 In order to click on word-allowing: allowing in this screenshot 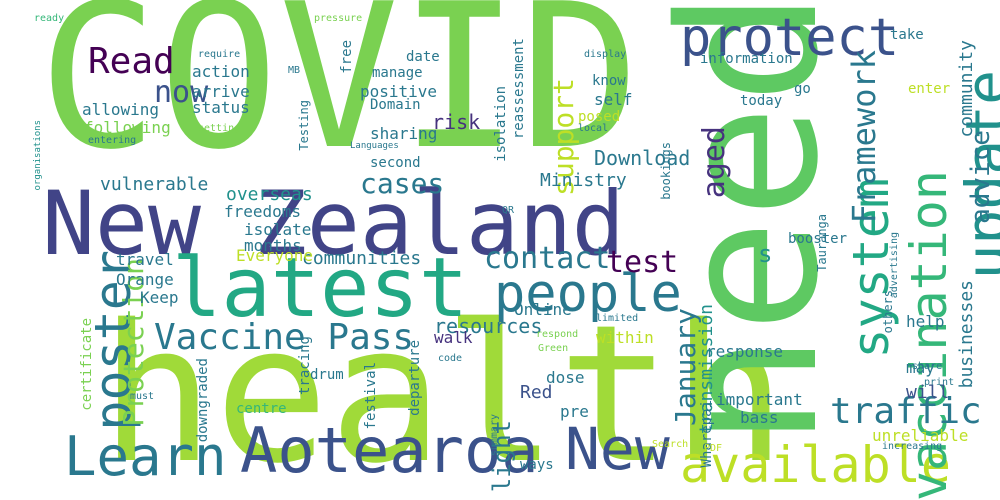, I will do `click(121, 109)`.